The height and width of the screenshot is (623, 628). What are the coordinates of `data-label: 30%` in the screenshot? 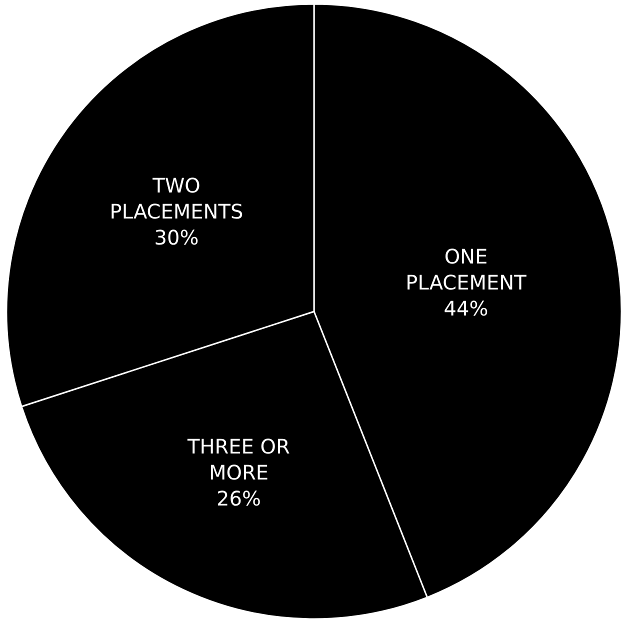 It's located at (176, 238).